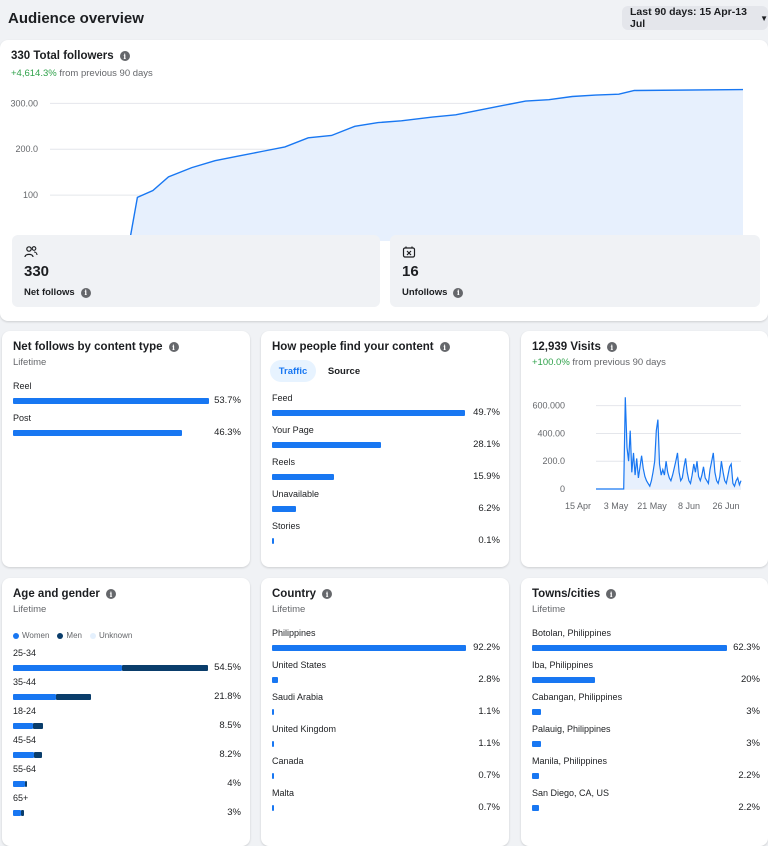 Image resolution: width=768 pixels, height=846 pixels. I want to click on tab-traffic: Traffic, so click(293, 371).